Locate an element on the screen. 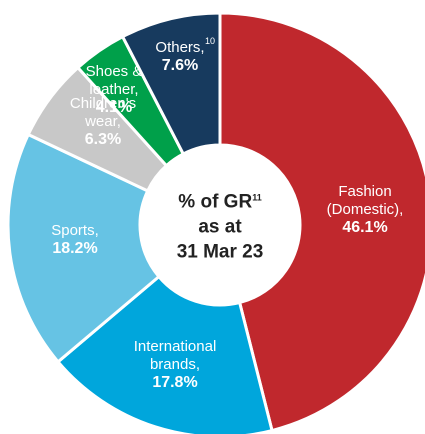 Image resolution: width=425 pixels, height=434 pixels. center-line: as at is located at coordinates (220, 227).